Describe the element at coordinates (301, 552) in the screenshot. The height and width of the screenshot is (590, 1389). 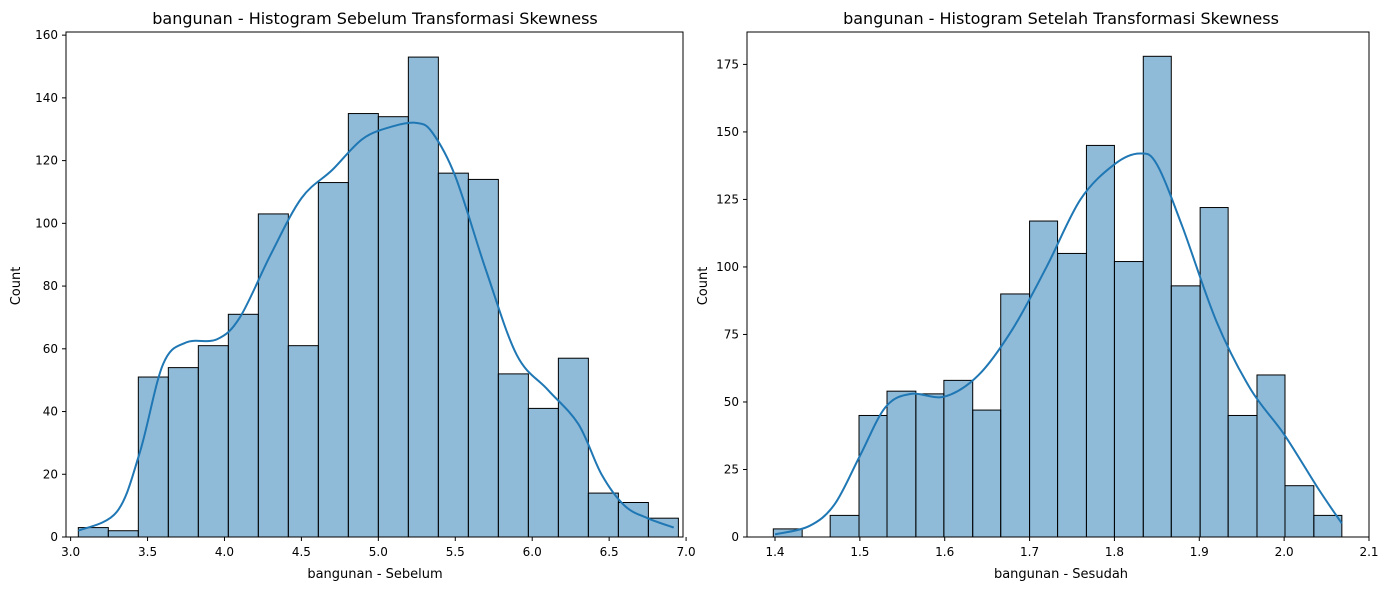
I see `x-tick-label: 4.5` at that location.